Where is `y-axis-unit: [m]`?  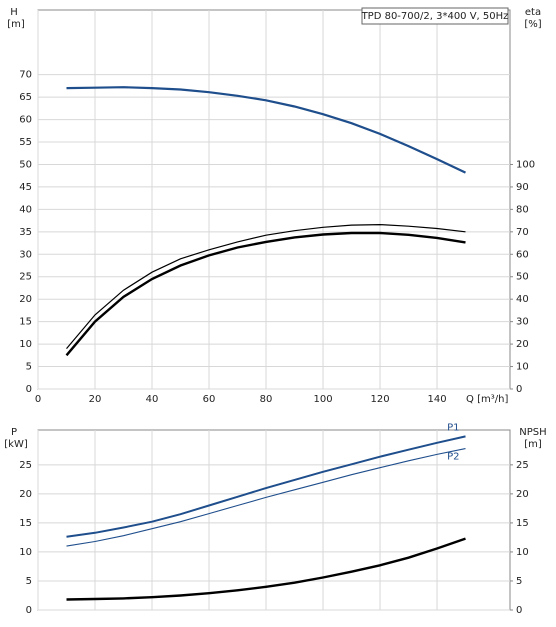 y-axis-unit: [m] is located at coordinates (16, 24).